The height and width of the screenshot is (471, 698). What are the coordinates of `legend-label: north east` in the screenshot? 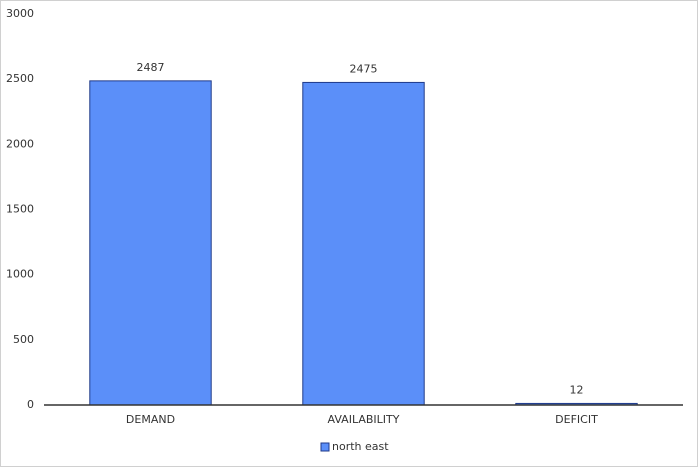 It's located at (360, 446).